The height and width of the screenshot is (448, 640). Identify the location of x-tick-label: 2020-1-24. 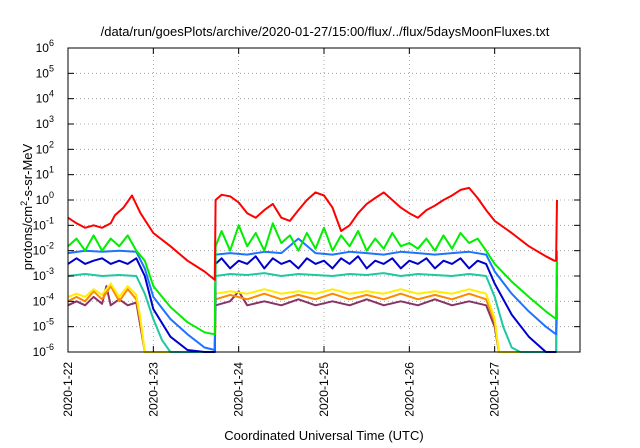
(239, 389).